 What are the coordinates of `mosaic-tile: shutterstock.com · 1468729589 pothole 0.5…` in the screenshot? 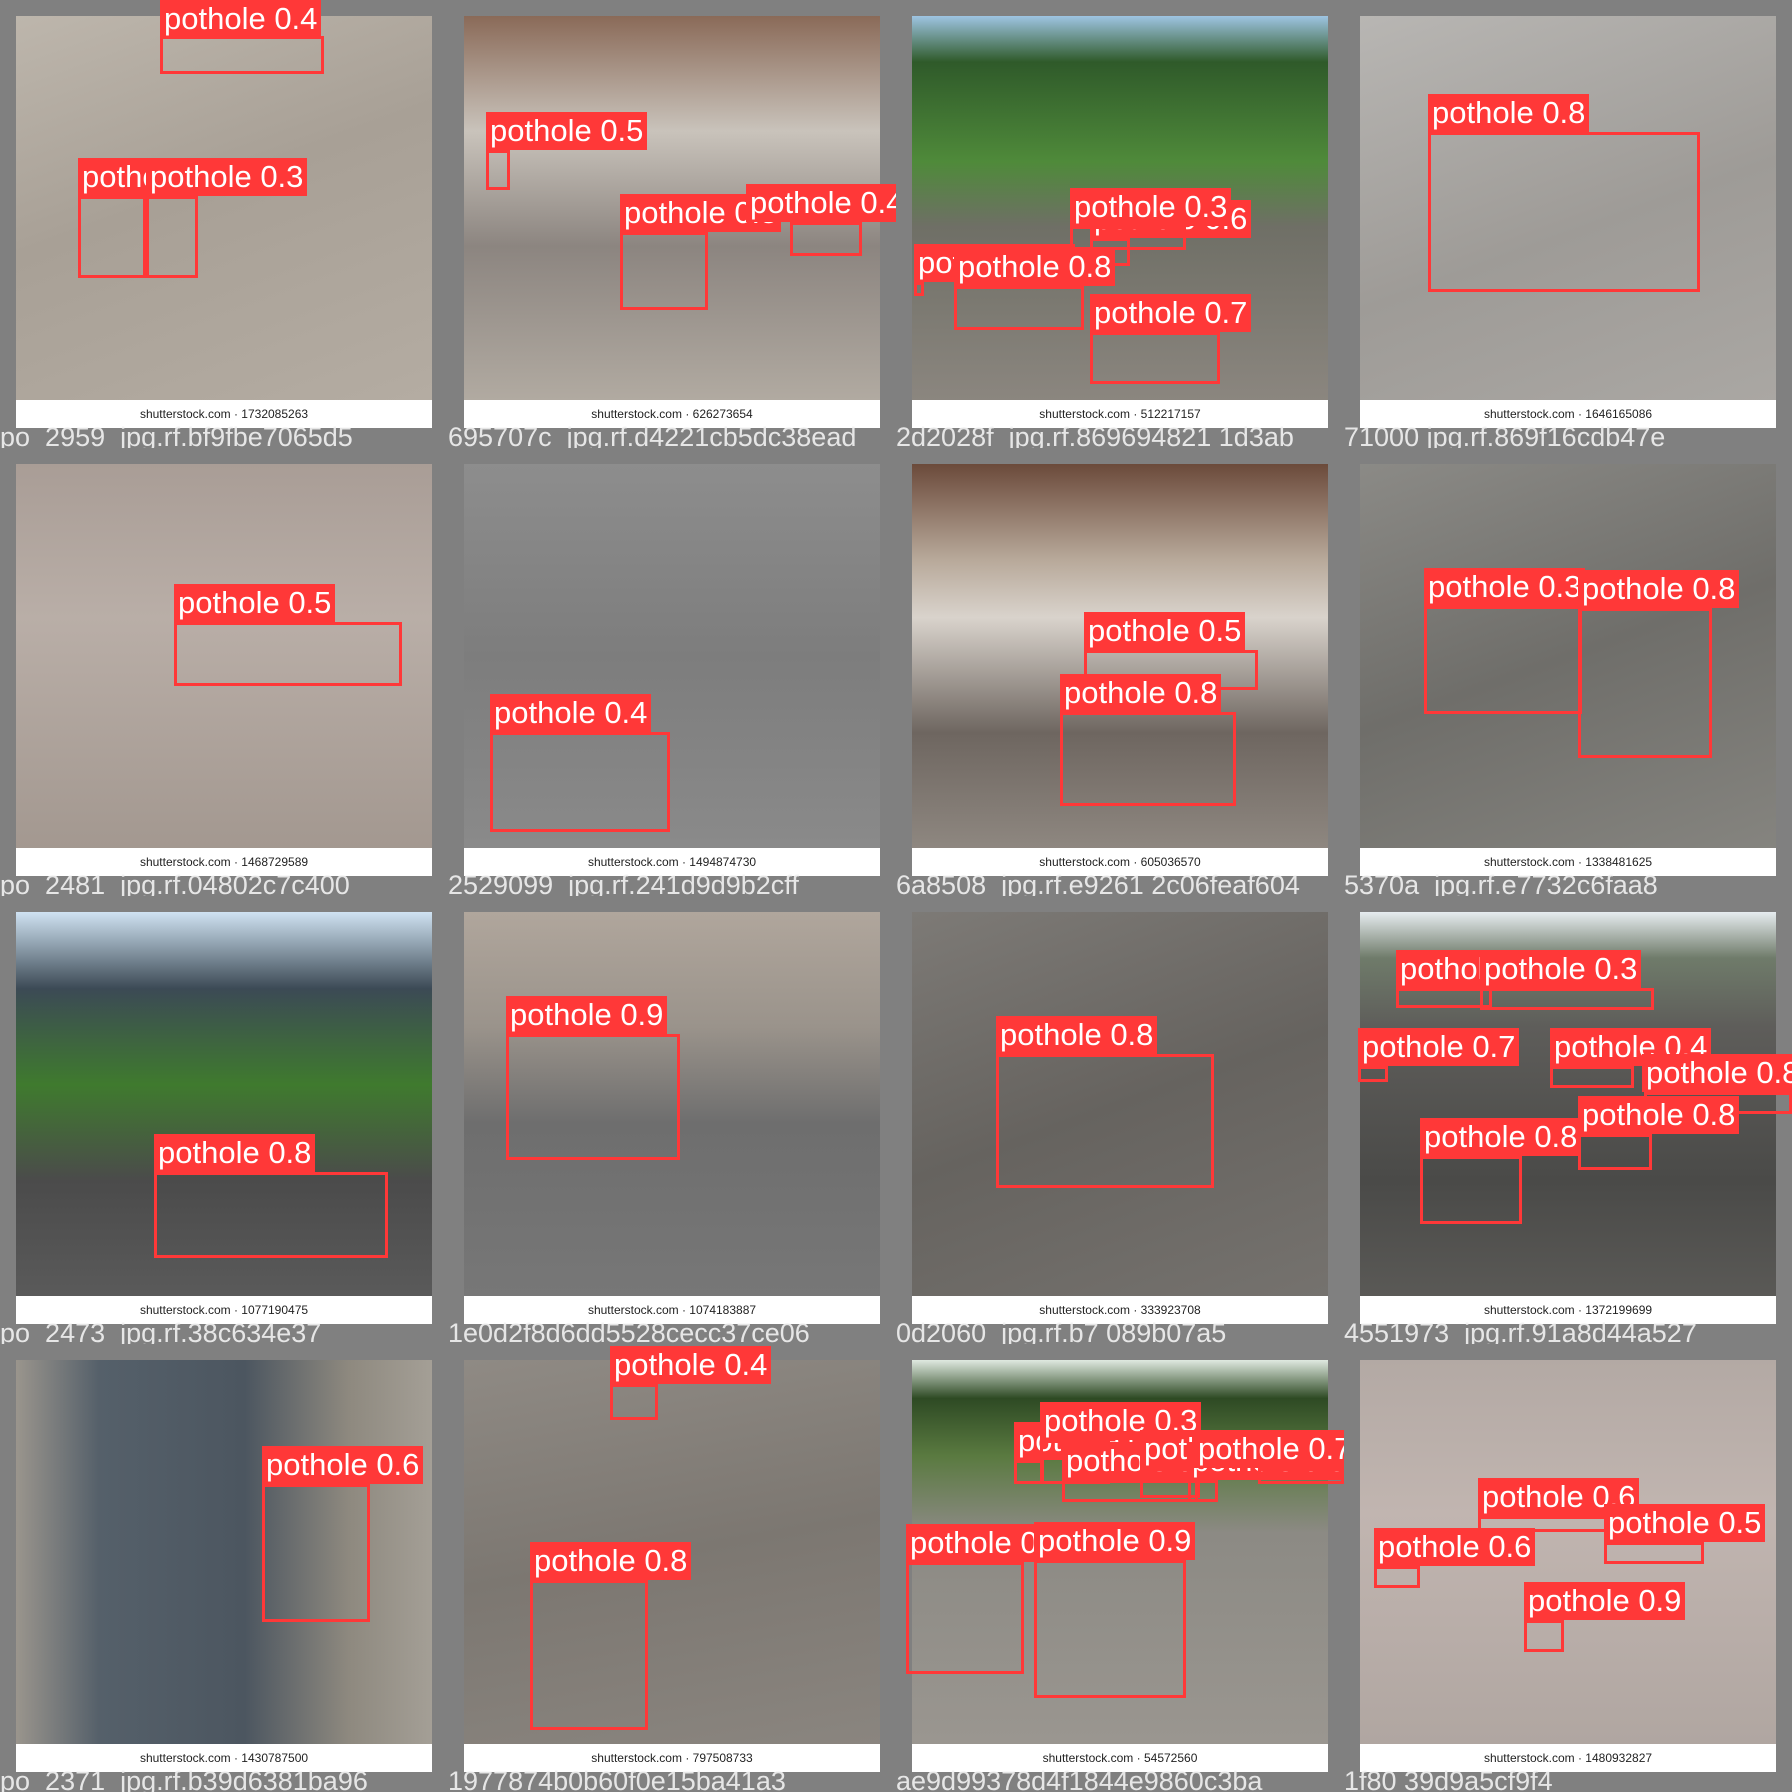 It's located at (224, 672).